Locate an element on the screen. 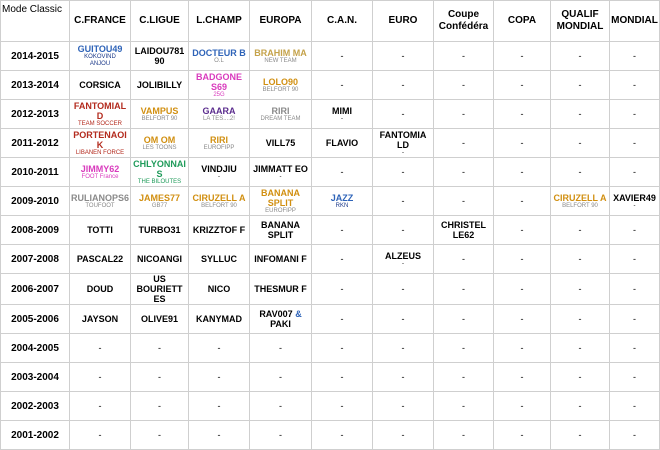  winner-cell: SYLLUC is located at coordinates (219, 259).